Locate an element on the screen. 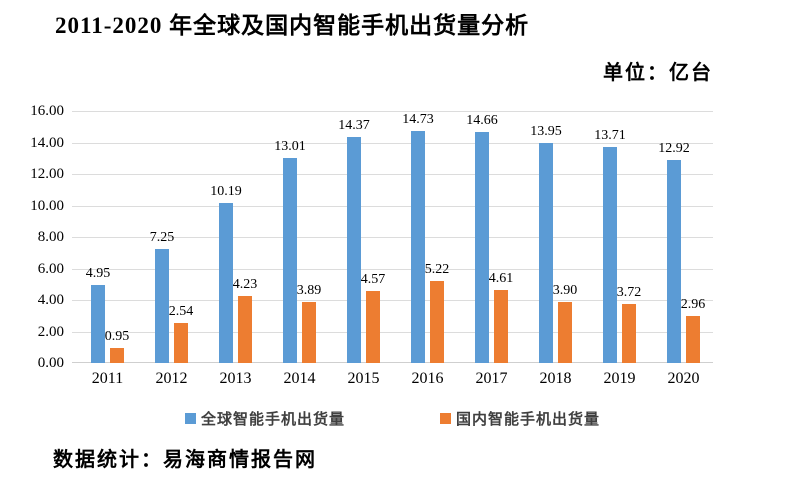 This screenshot has width=791, height=486. bar-global-2020 is located at coordinates (674, 261).